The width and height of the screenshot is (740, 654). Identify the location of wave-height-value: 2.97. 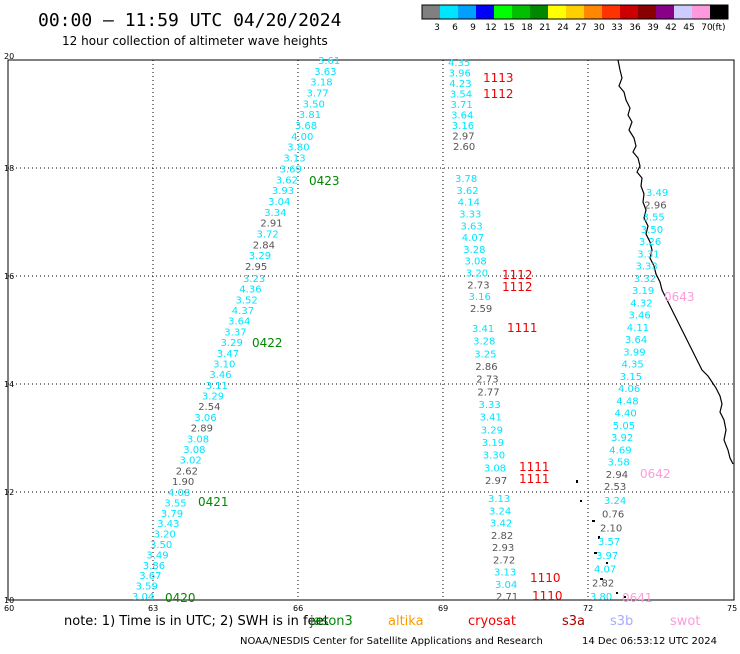
(463, 137).